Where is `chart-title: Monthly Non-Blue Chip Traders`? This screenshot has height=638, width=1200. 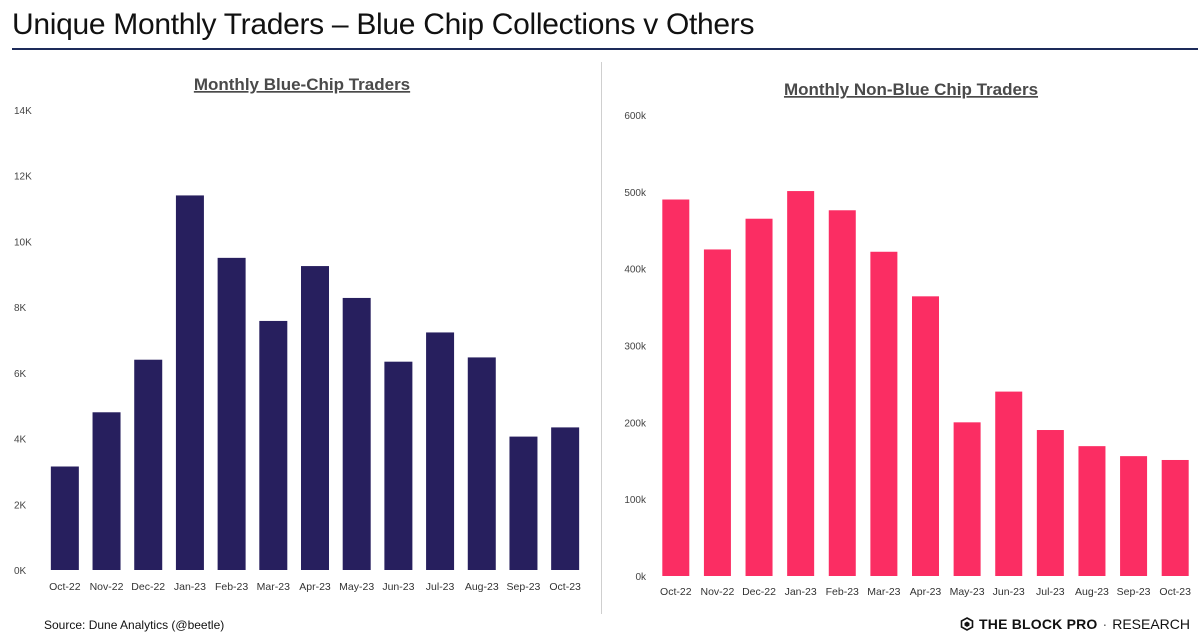 chart-title: Monthly Non-Blue Chip Traders is located at coordinates (911, 89).